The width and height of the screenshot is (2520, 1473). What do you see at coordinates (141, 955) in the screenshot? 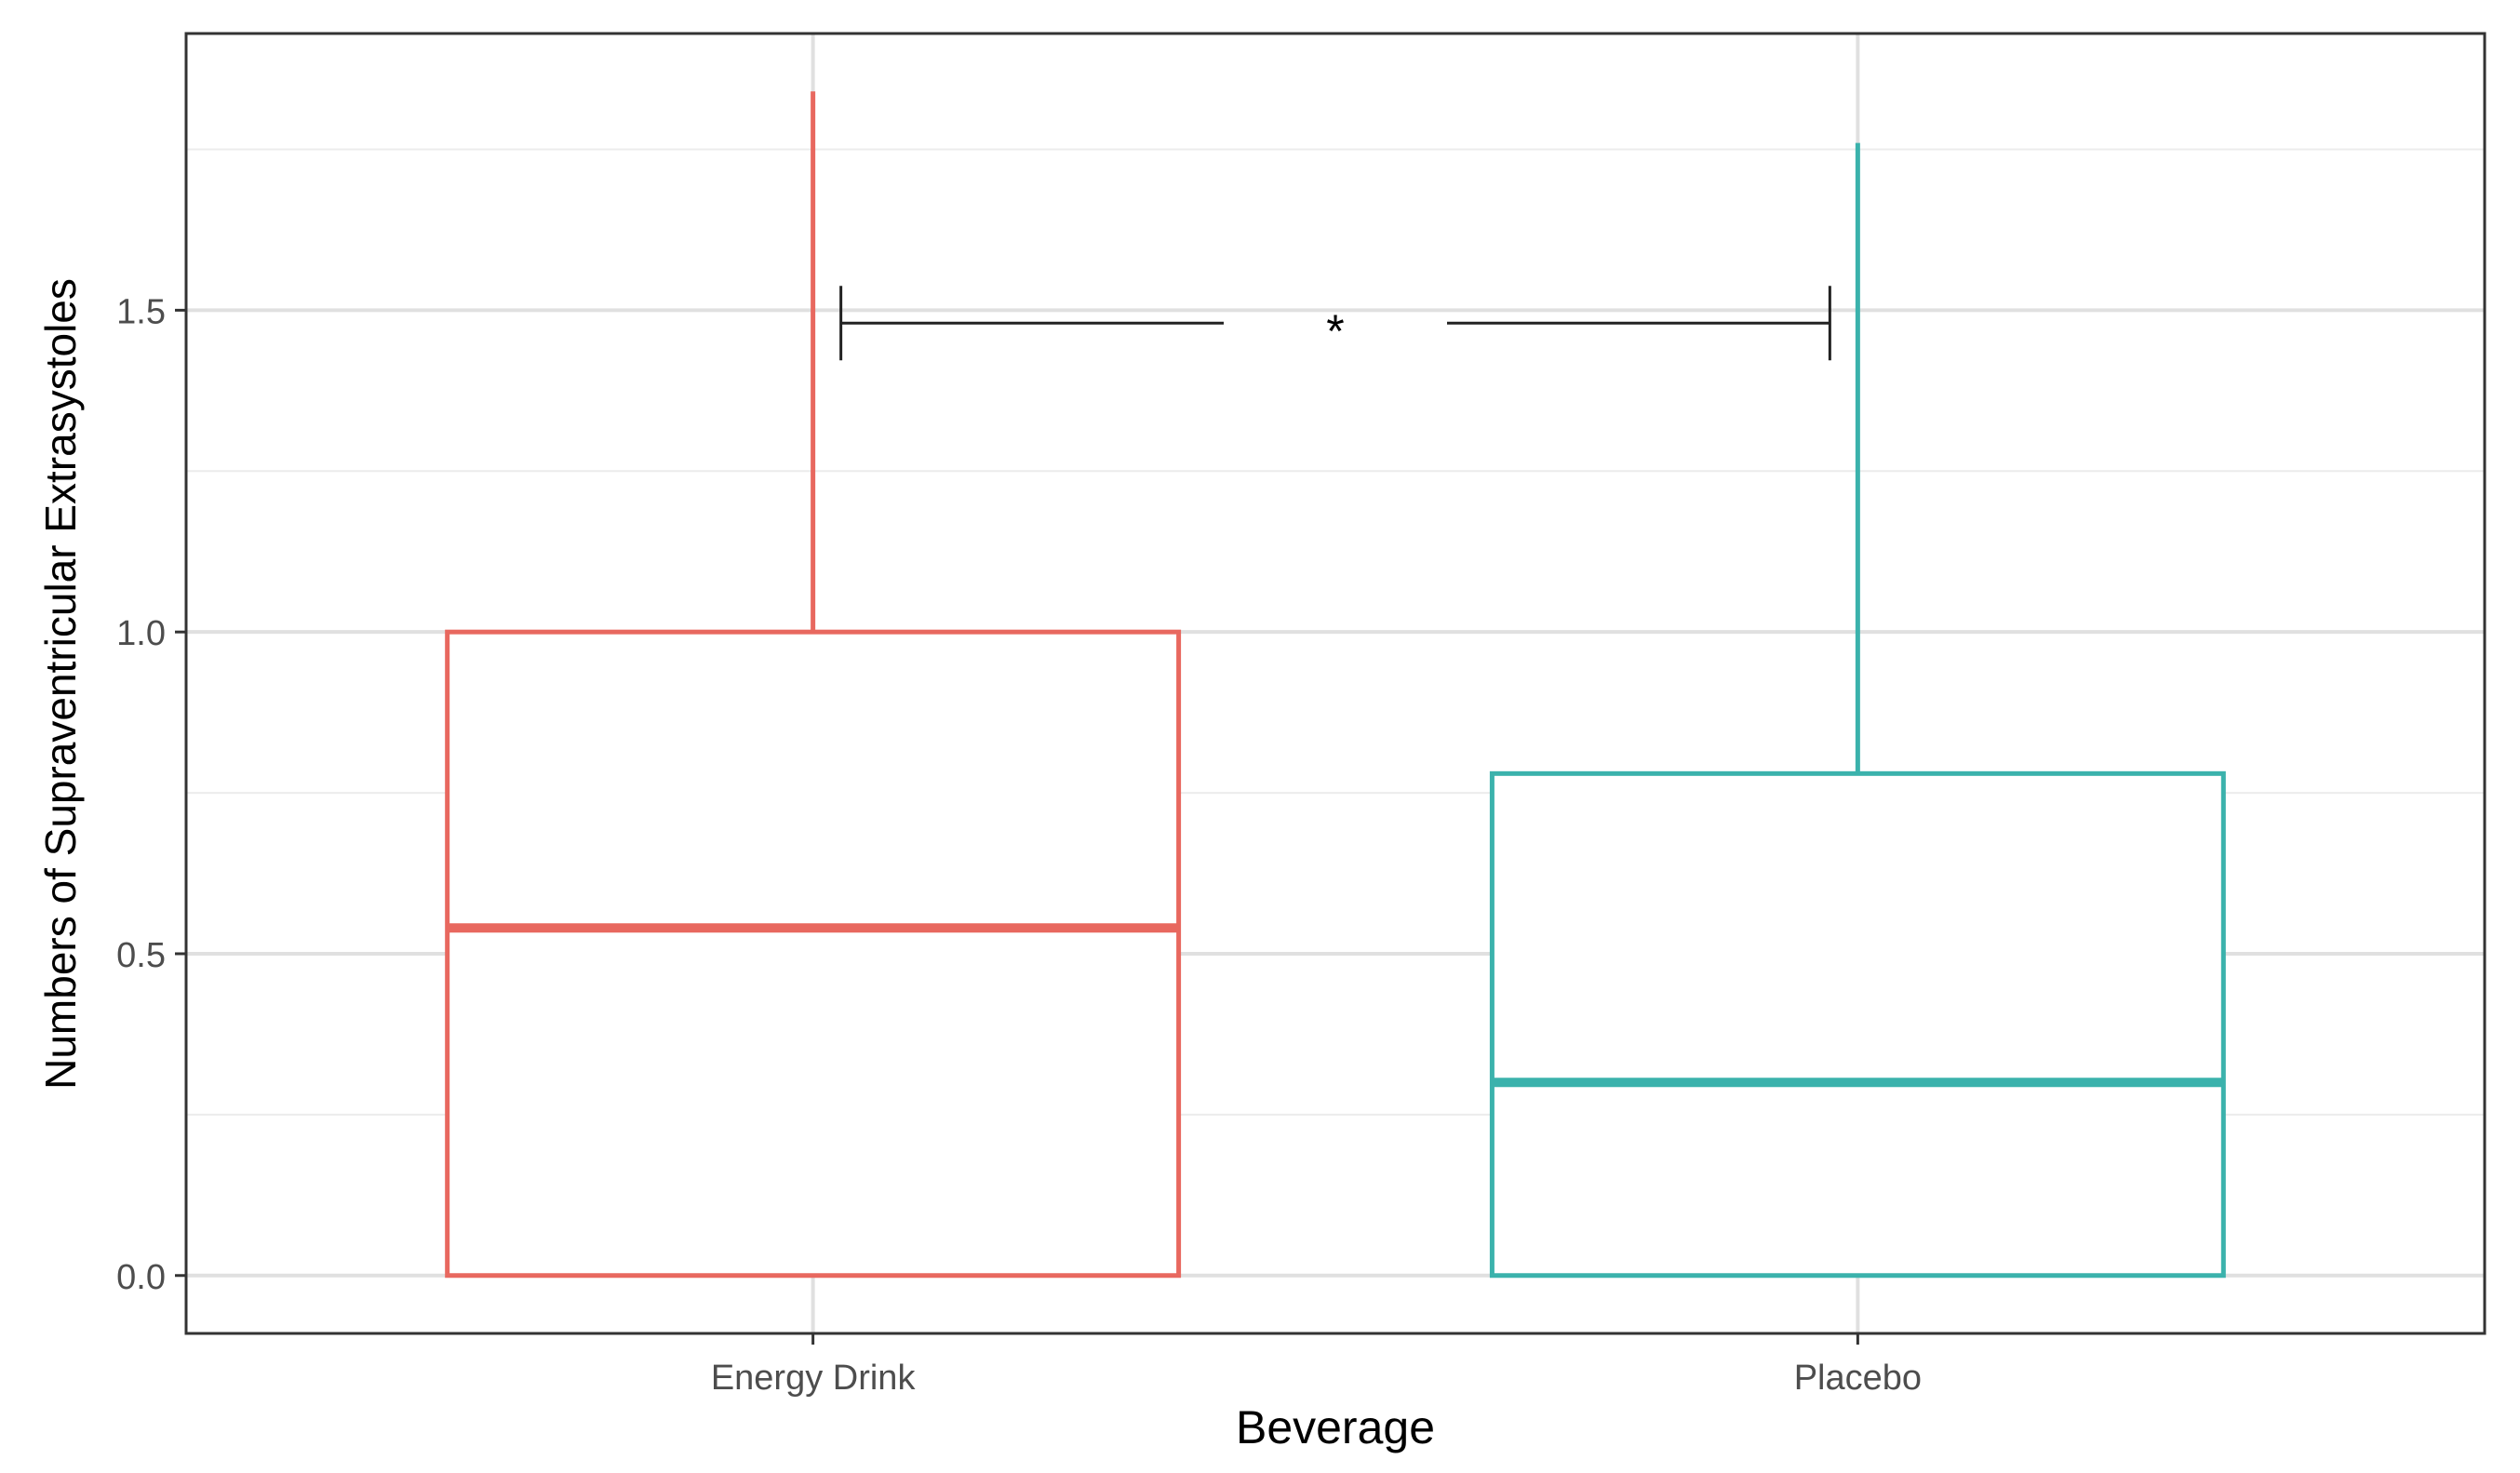
I see `y-tick-label: 0.5` at bounding box center [141, 955].